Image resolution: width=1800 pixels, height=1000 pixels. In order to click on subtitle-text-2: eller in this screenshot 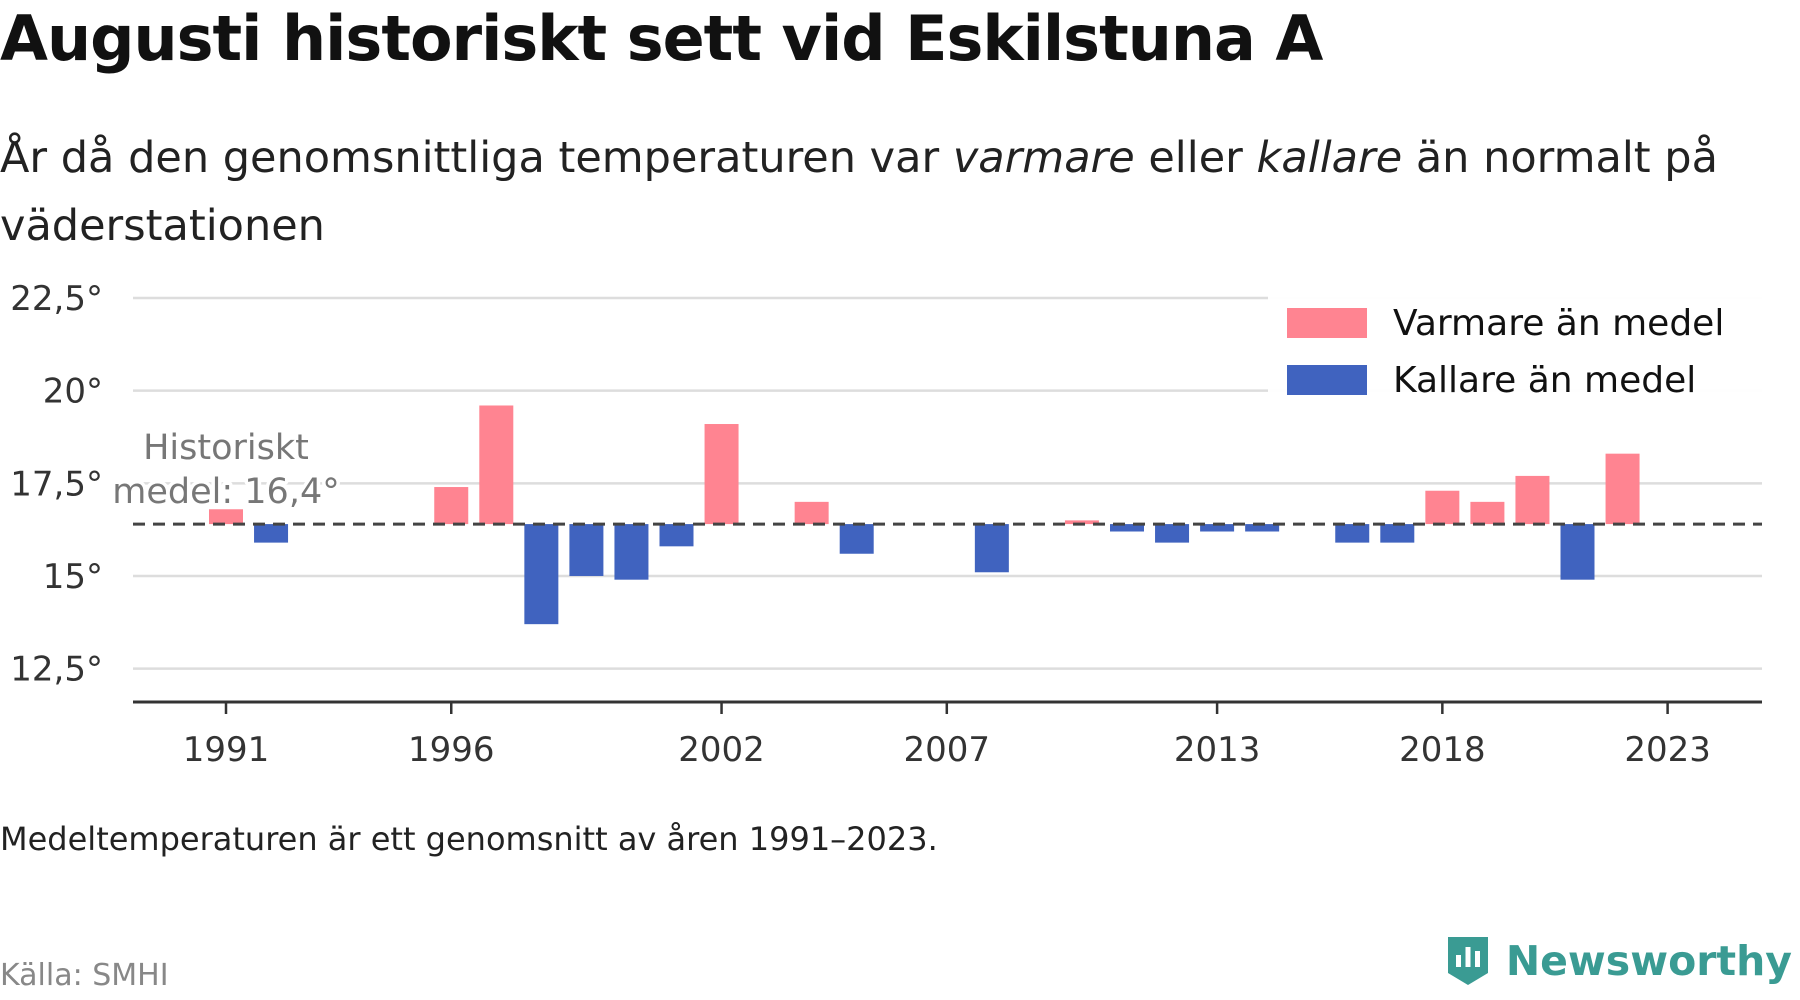, I will do `click(1195, 158)`.